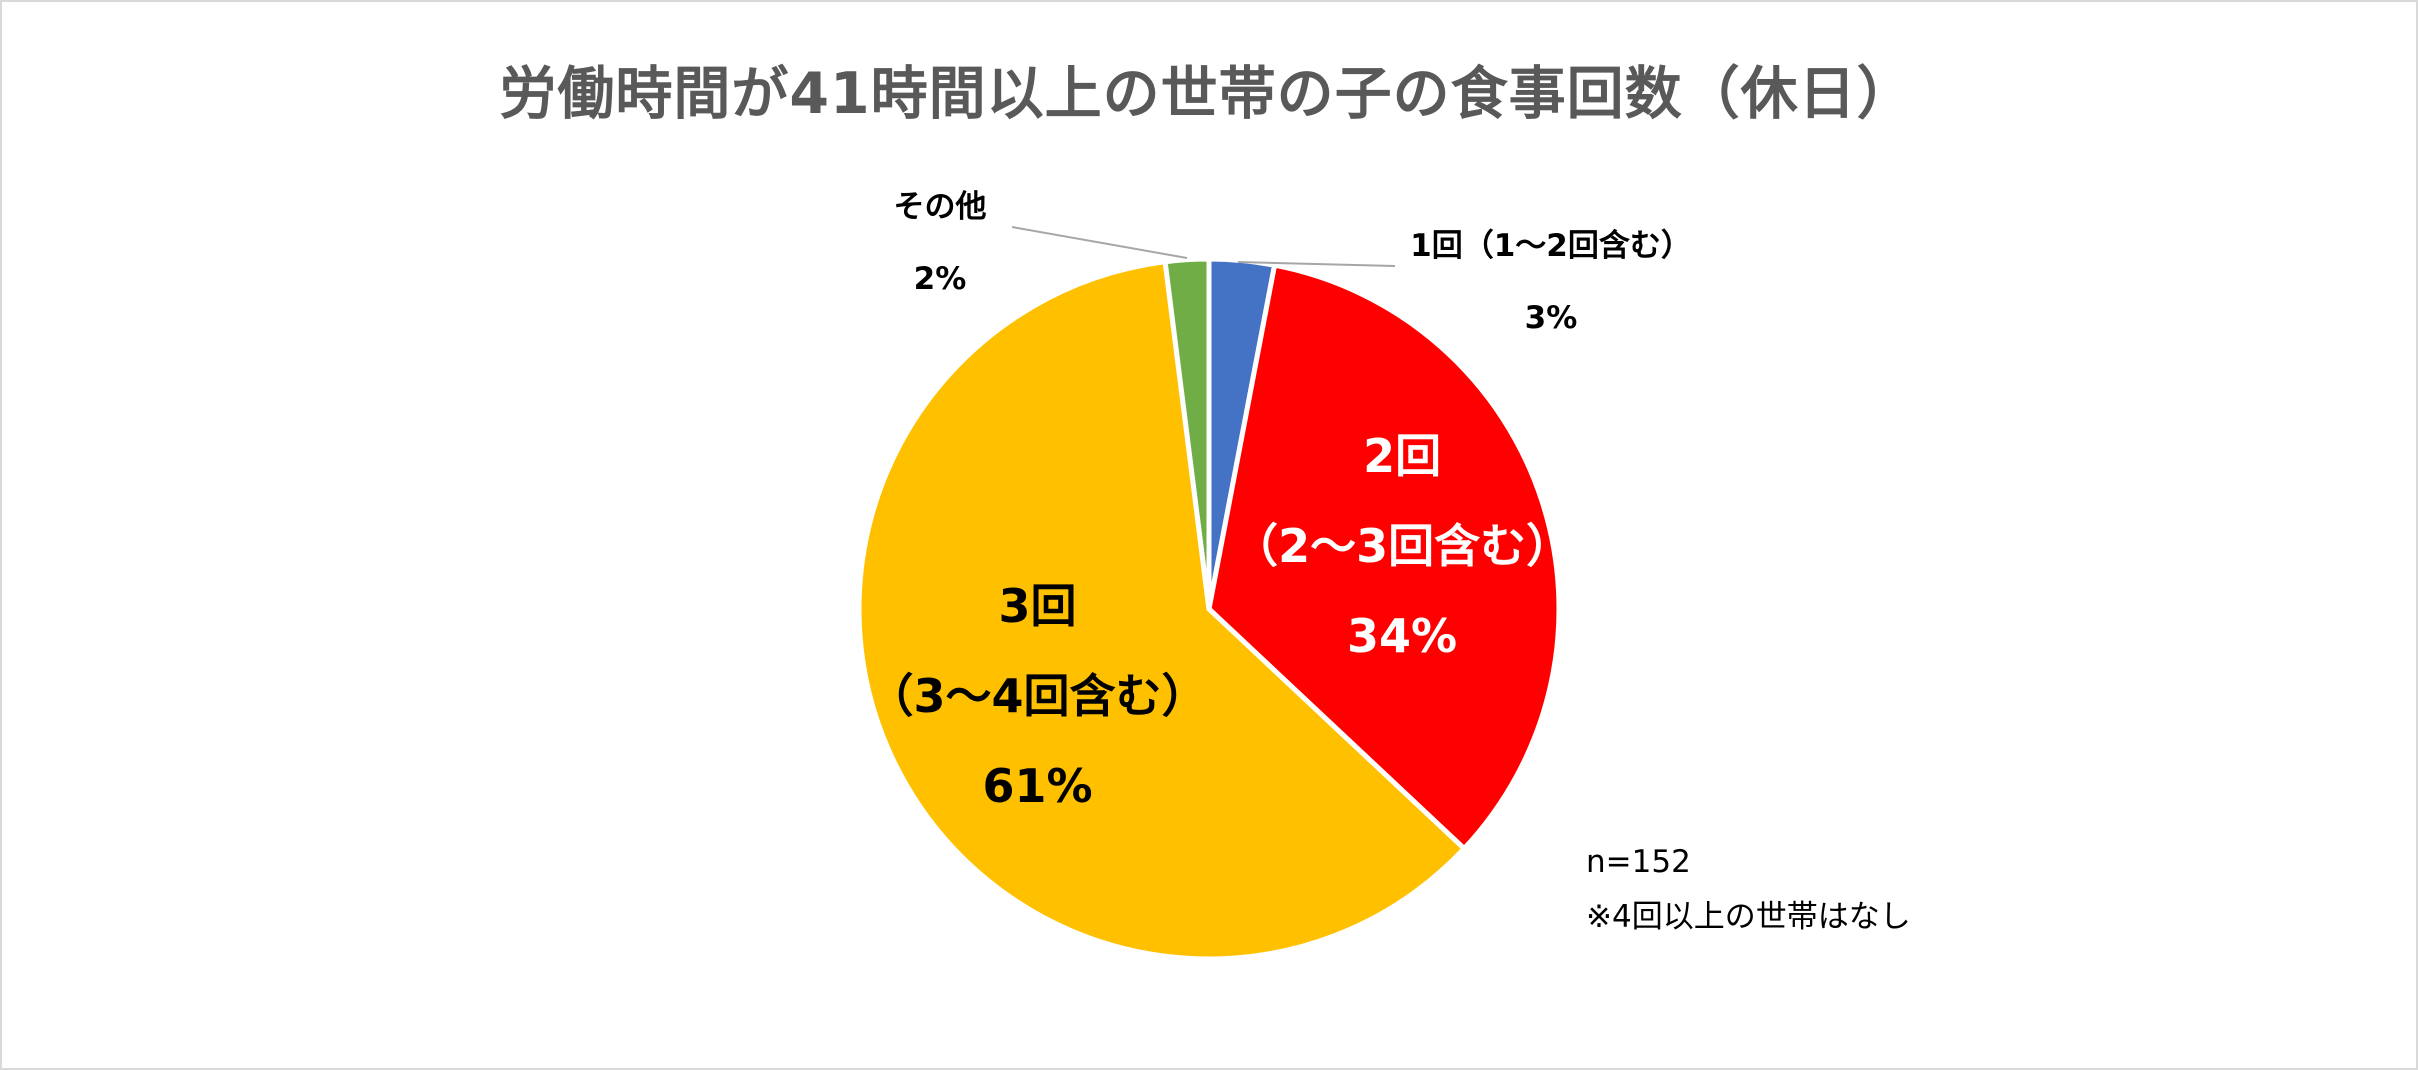  I want to click on slice-label-2kai: 2回 （2～3回含む） 34%, so click(1402, 546).